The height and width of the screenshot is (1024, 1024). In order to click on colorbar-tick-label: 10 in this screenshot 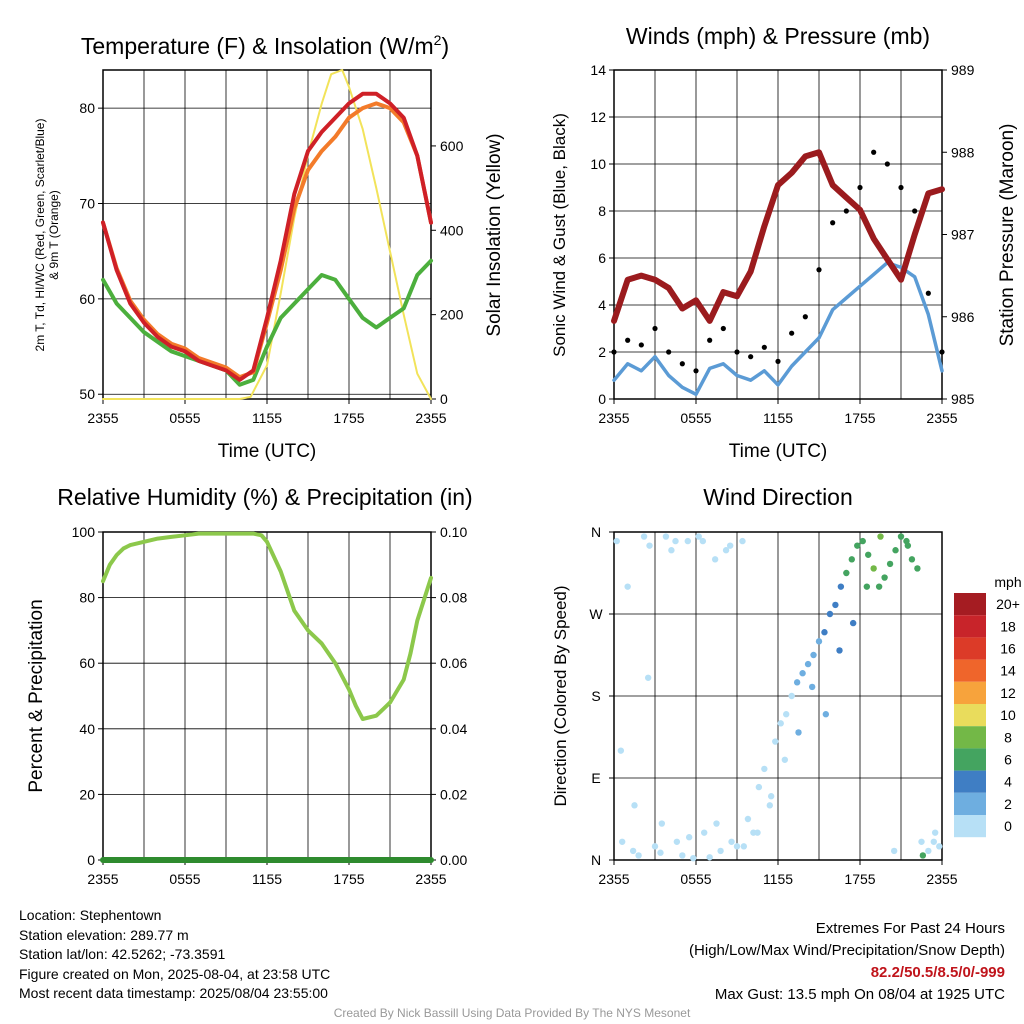, I will do `click(1008, 715)`.